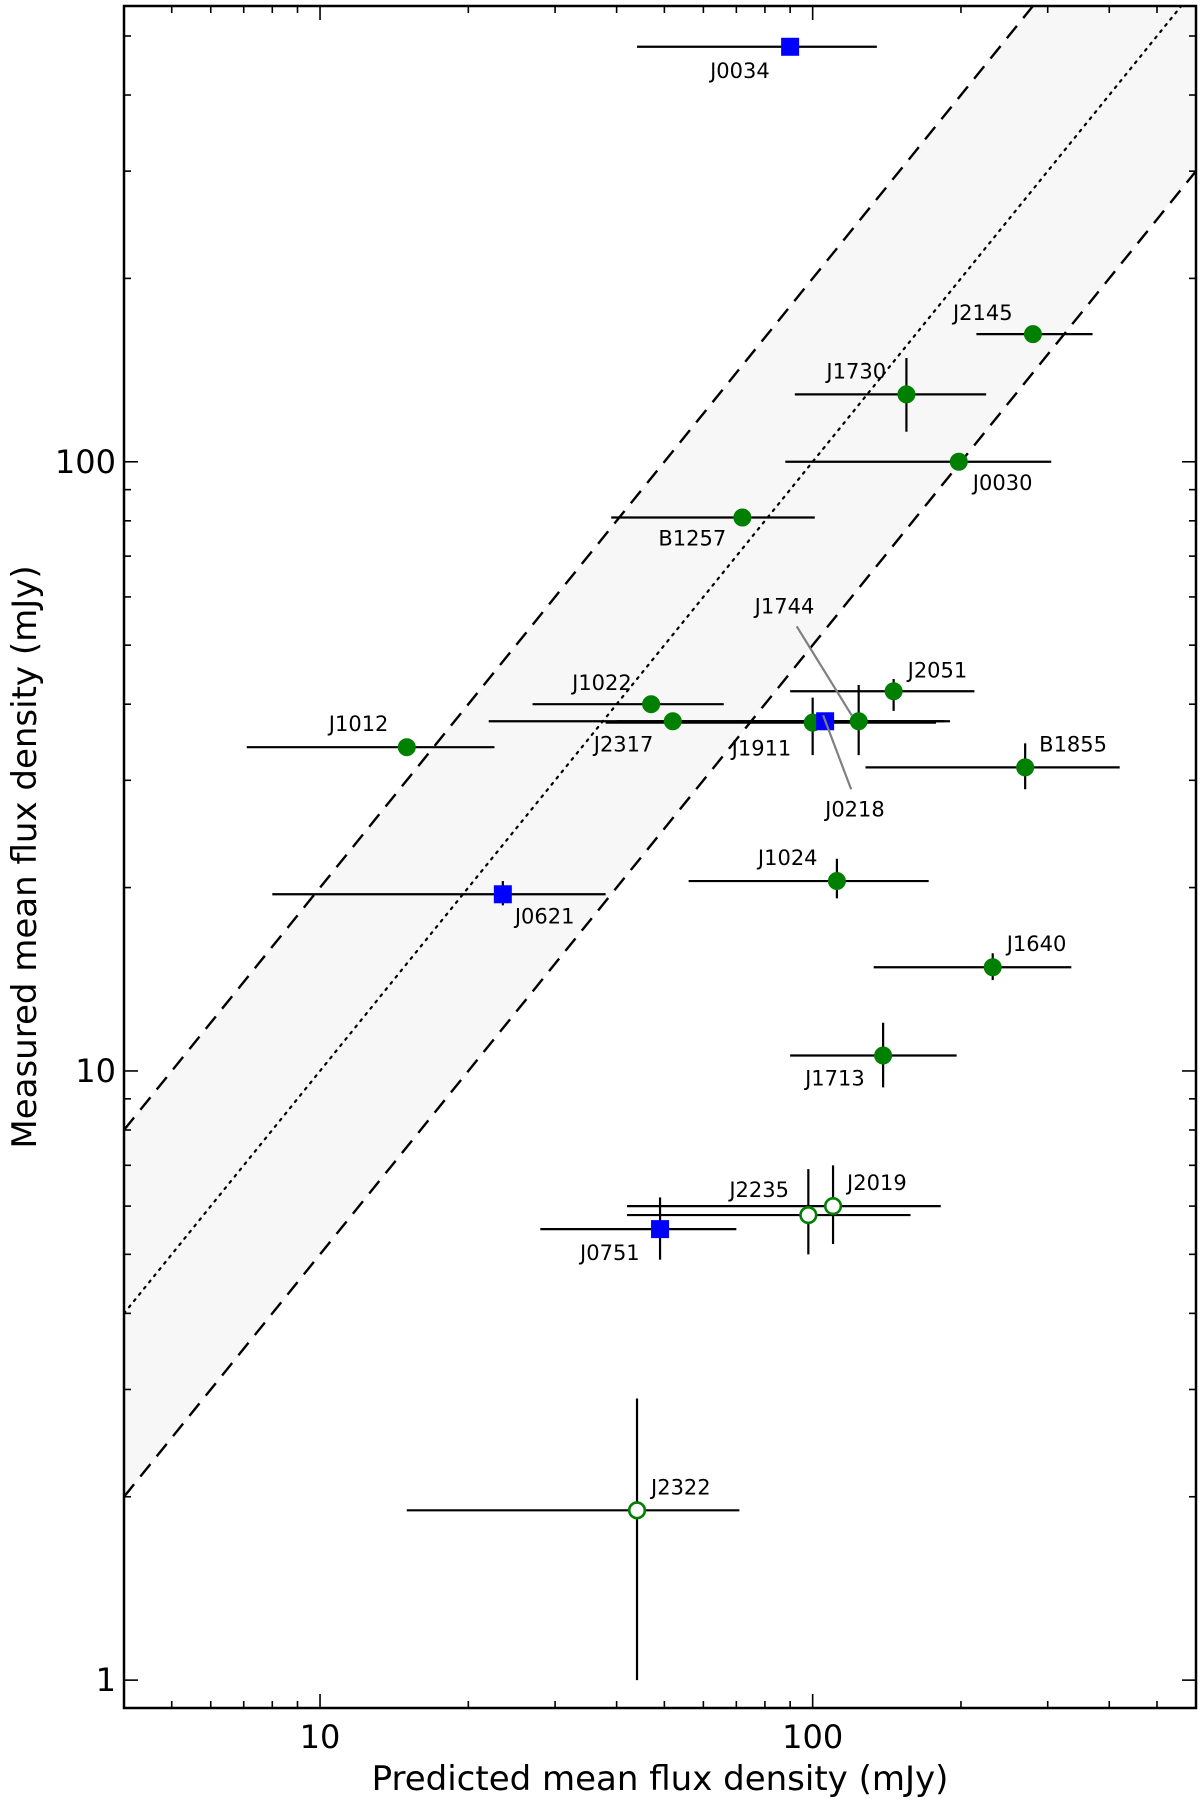 The image size is (1200, 1803). I want to click on leader-line-j0218, so click(837, 752).